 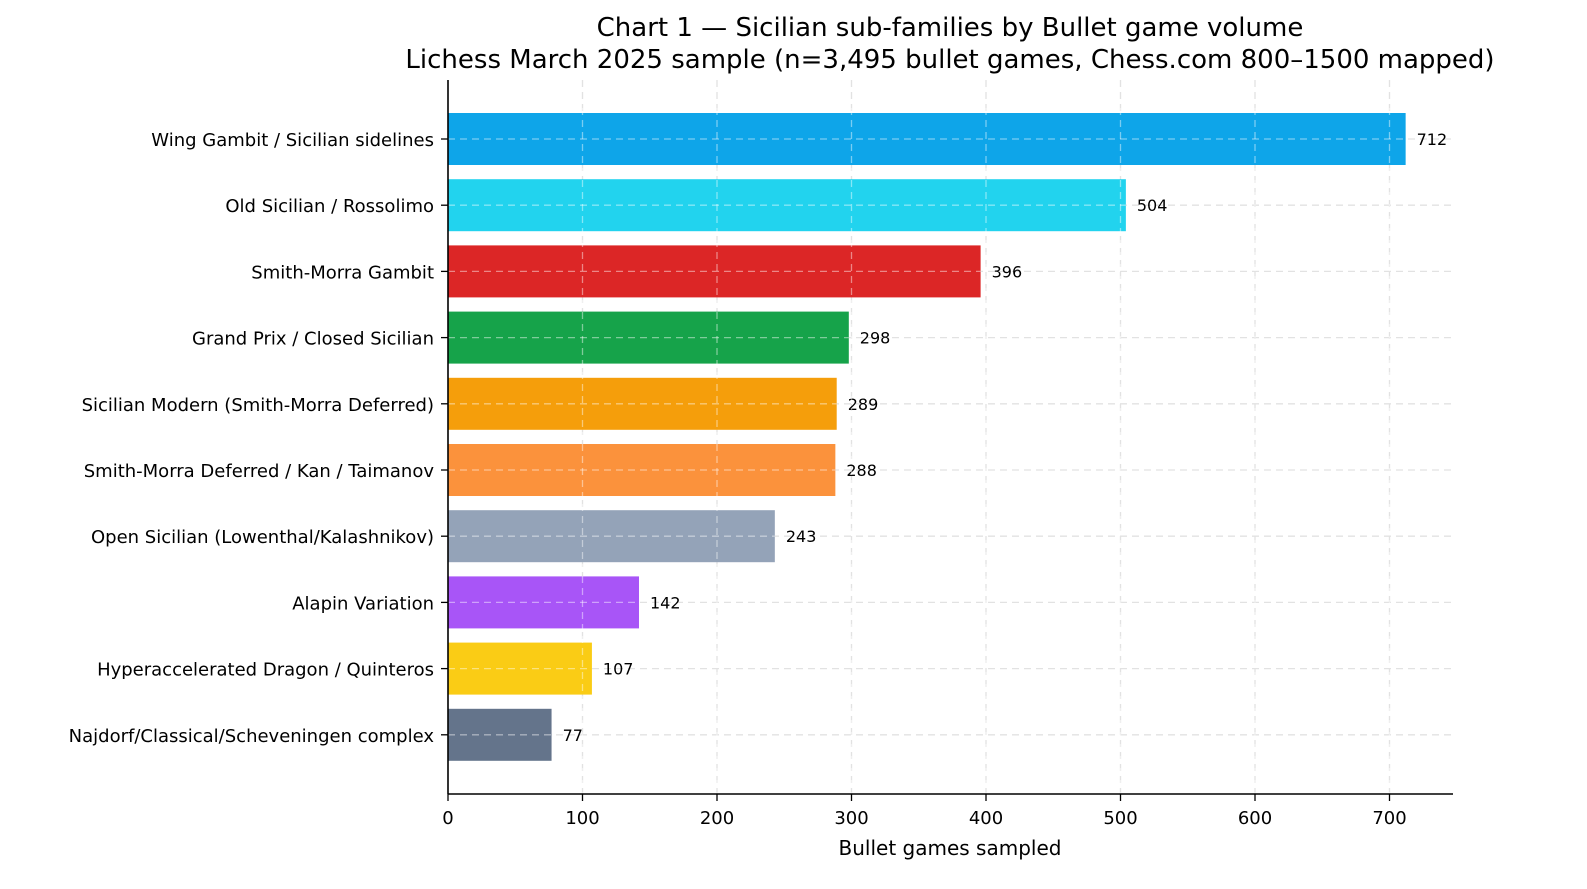 I want to click on x-tick-label-4: 400, so click(x=986, y=818).